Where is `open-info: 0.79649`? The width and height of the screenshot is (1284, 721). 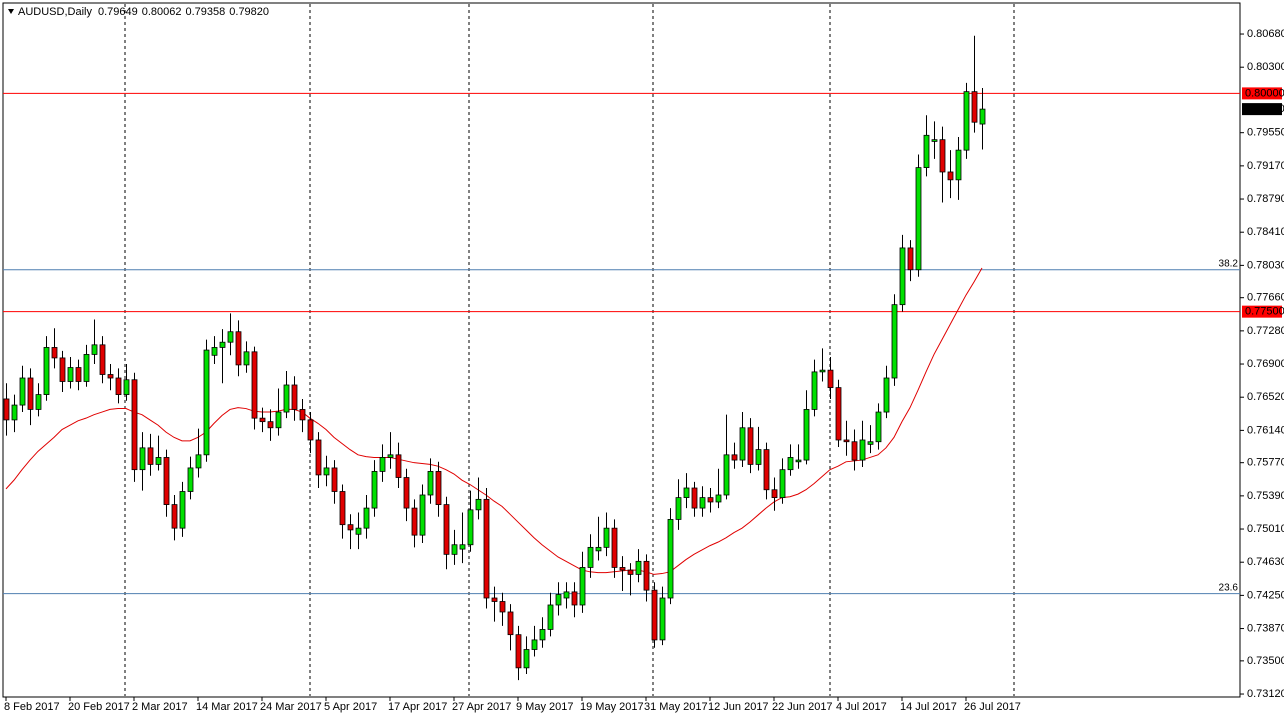 open-info: 0.79649 is located at coordinates (118, 12).